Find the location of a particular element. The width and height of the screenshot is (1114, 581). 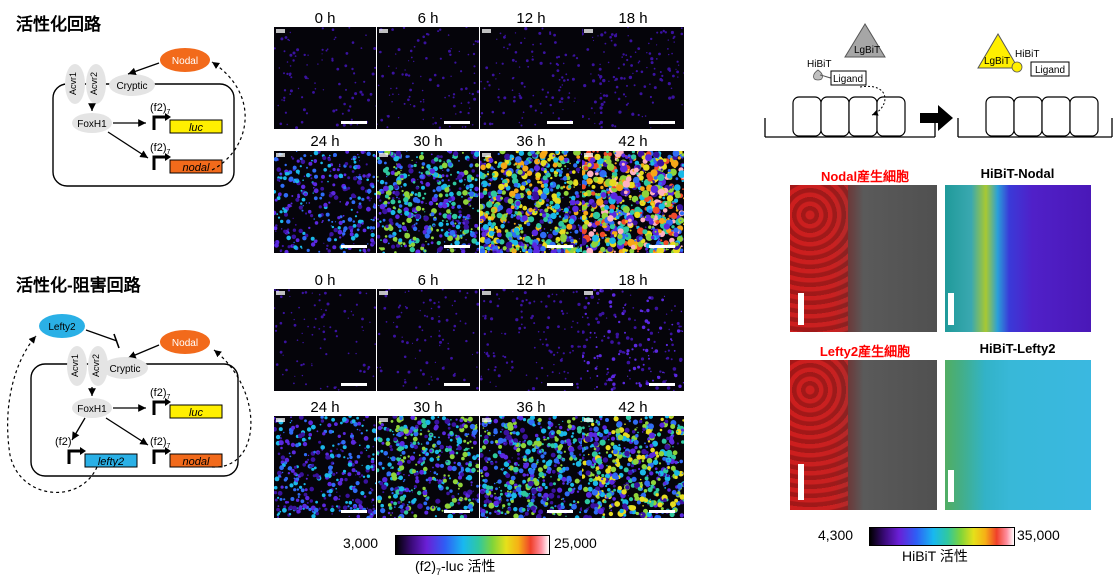

ligand-label-complex: Ligand is located at coordinates (1050, 70).